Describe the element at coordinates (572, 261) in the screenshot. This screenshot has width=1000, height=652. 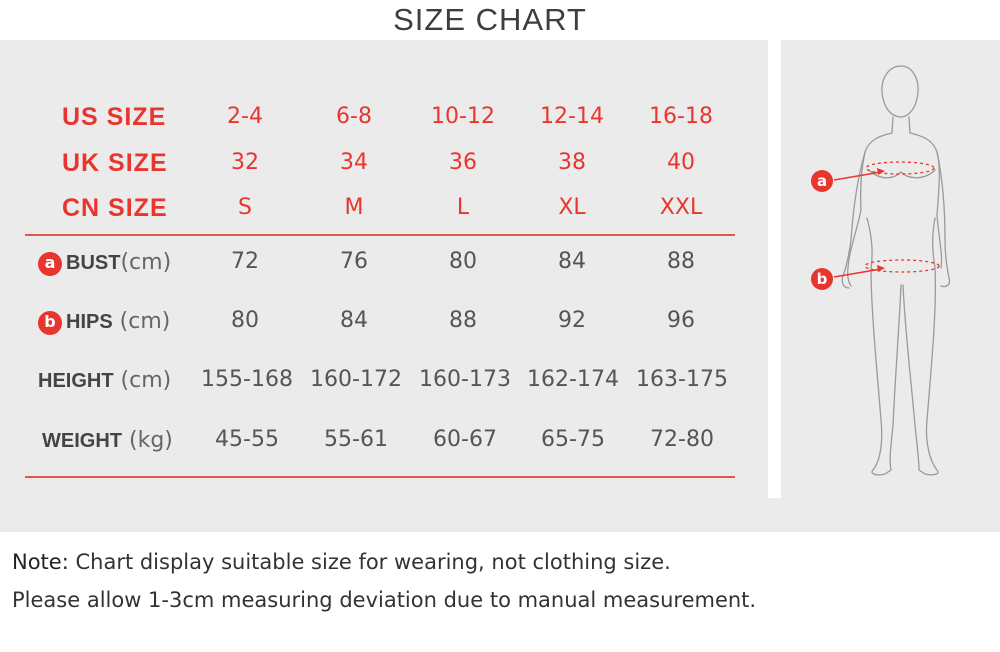
I see `bust-cell: 84` at that location.